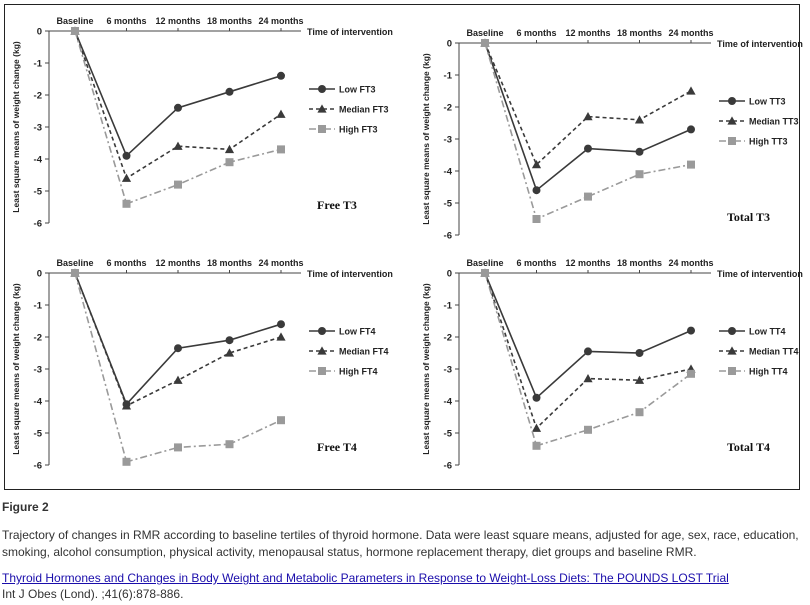  I want to click on panel-title-free-t4: Free T4, so click(337, 447).